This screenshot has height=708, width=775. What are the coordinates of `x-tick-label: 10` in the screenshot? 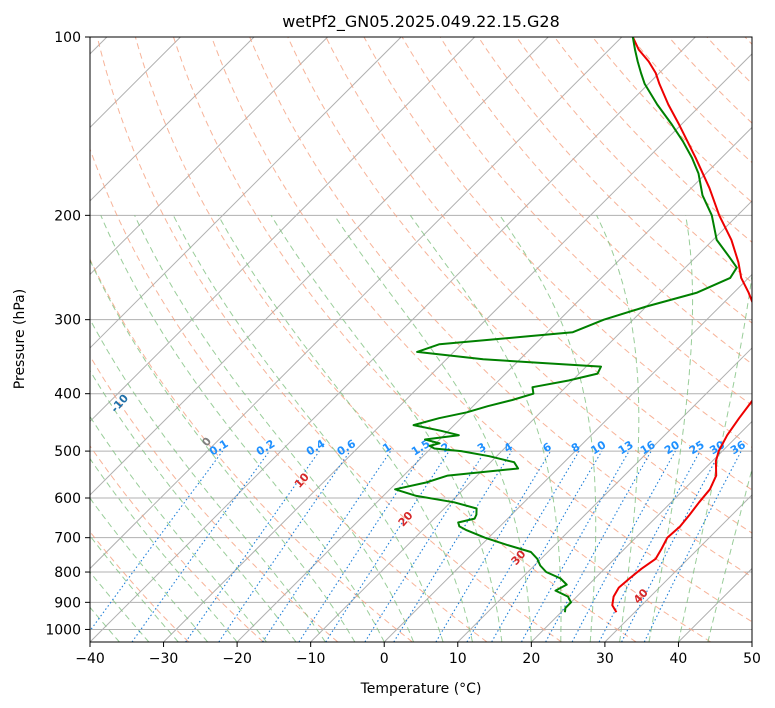 It's located at (458, 659).